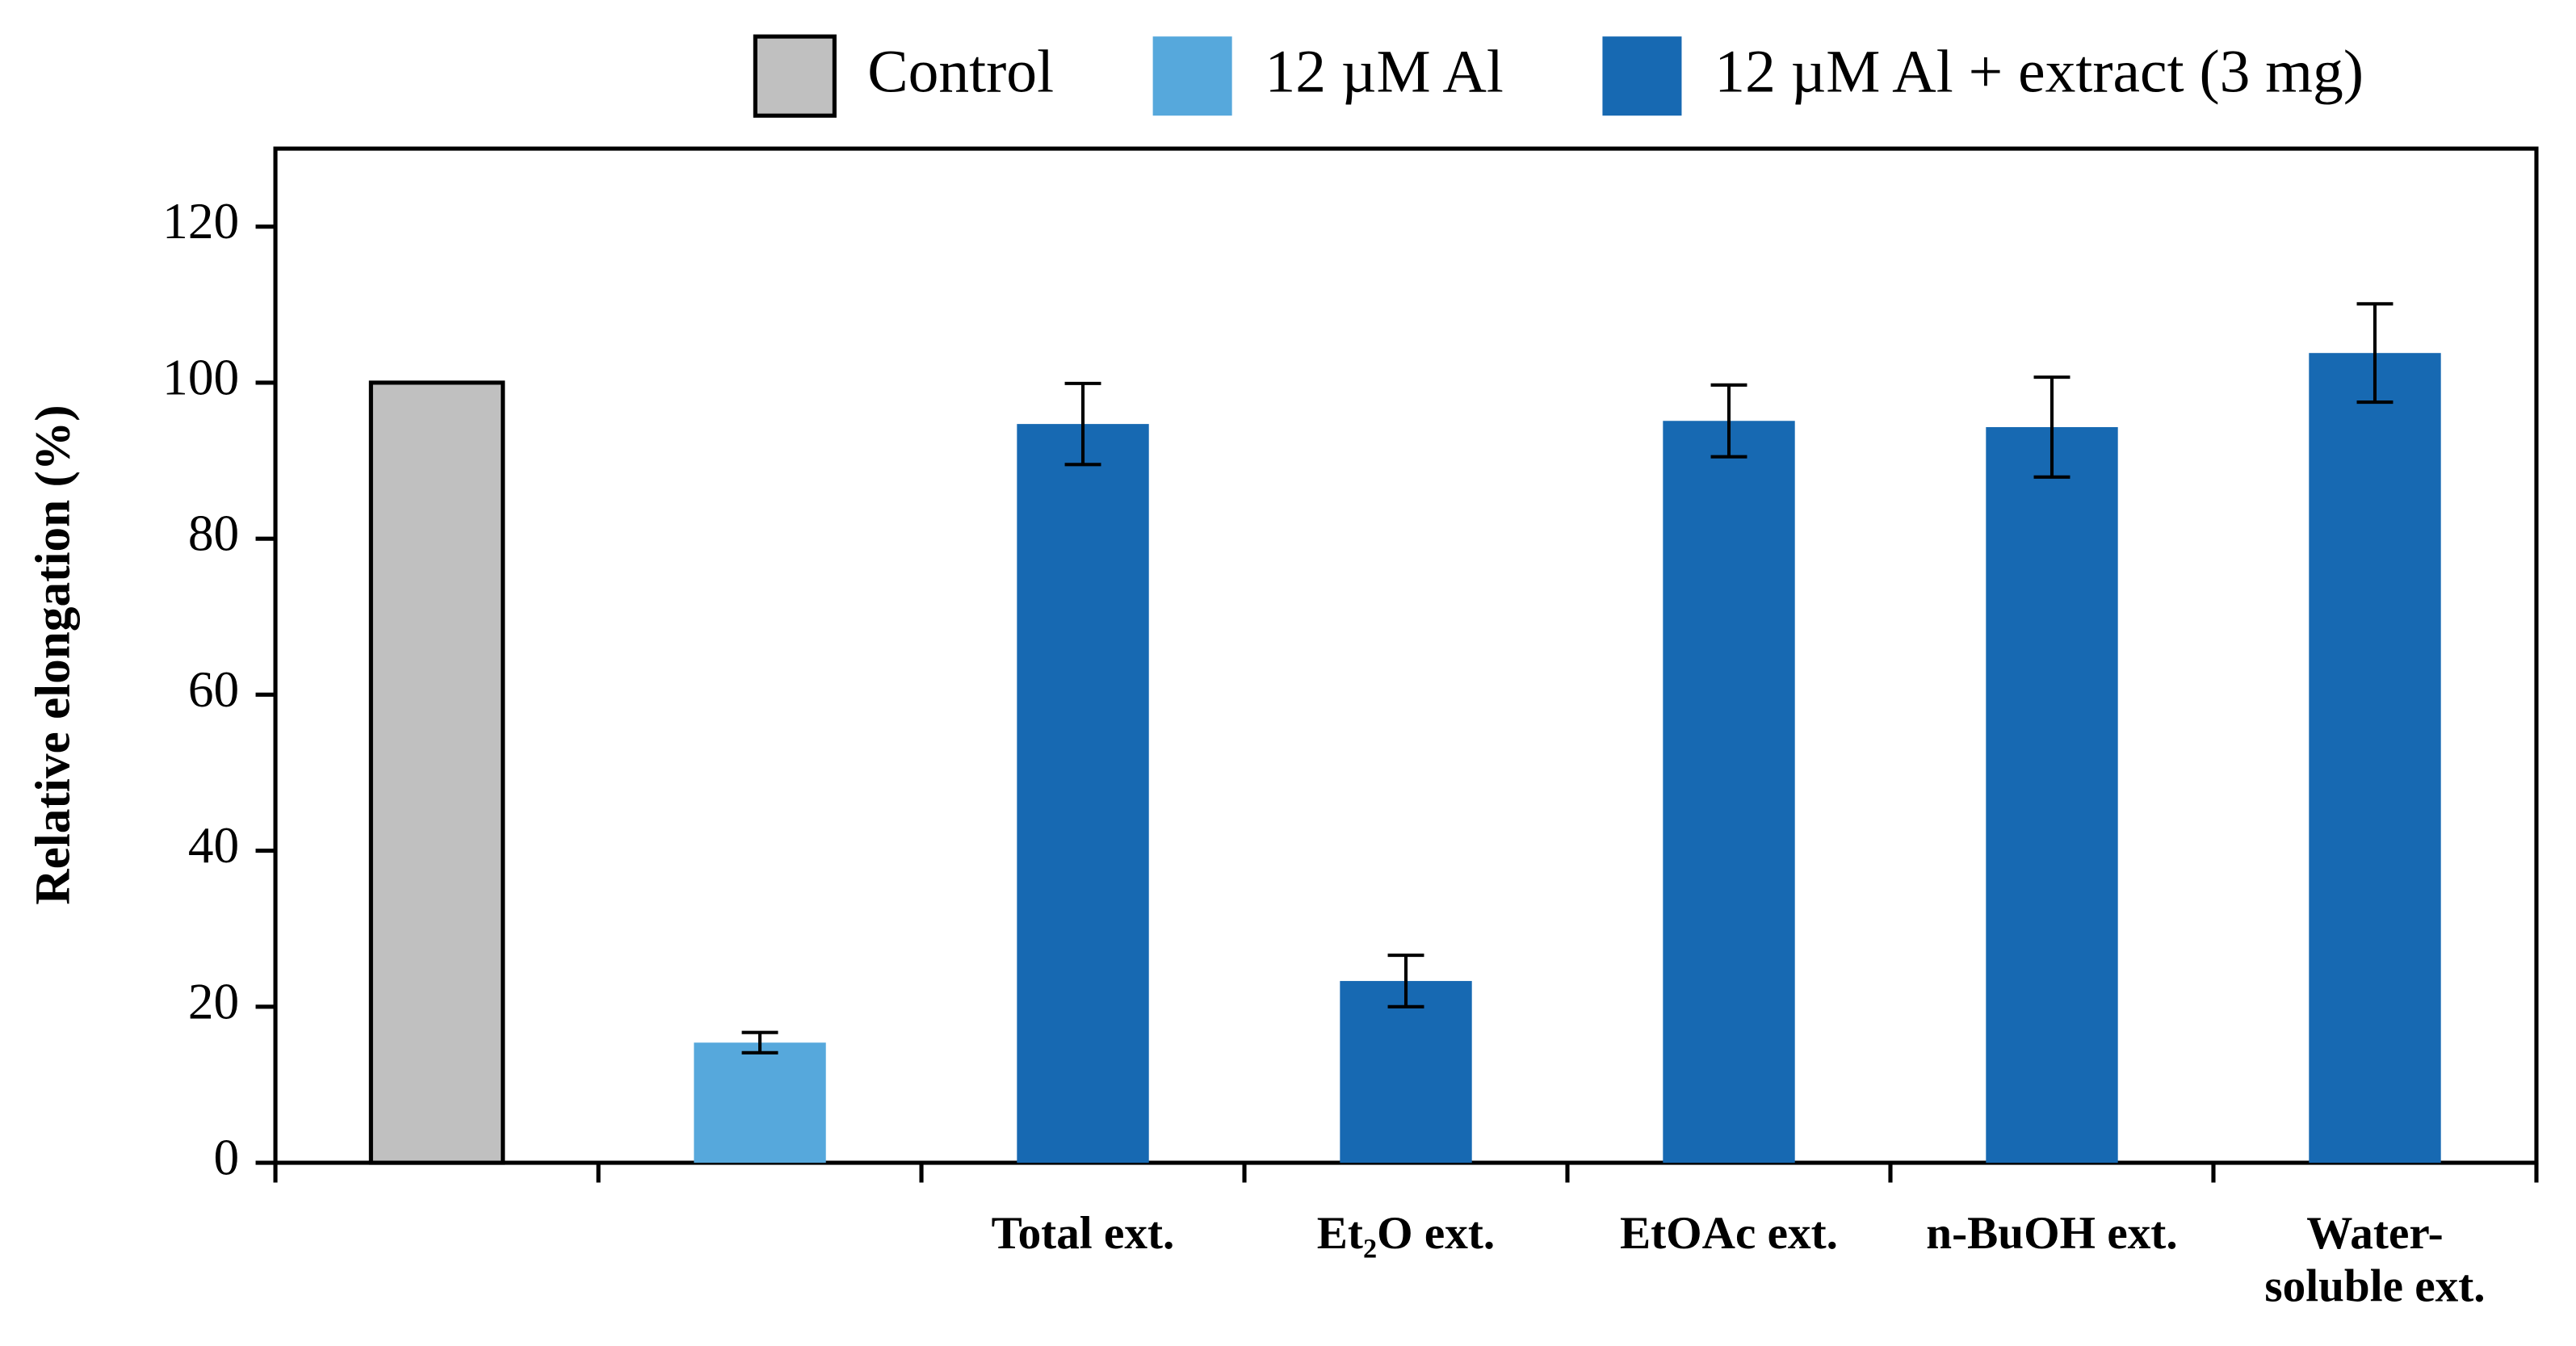  I want to click on x-tick-label: n-BuOH ext., so click(2052, 1234).